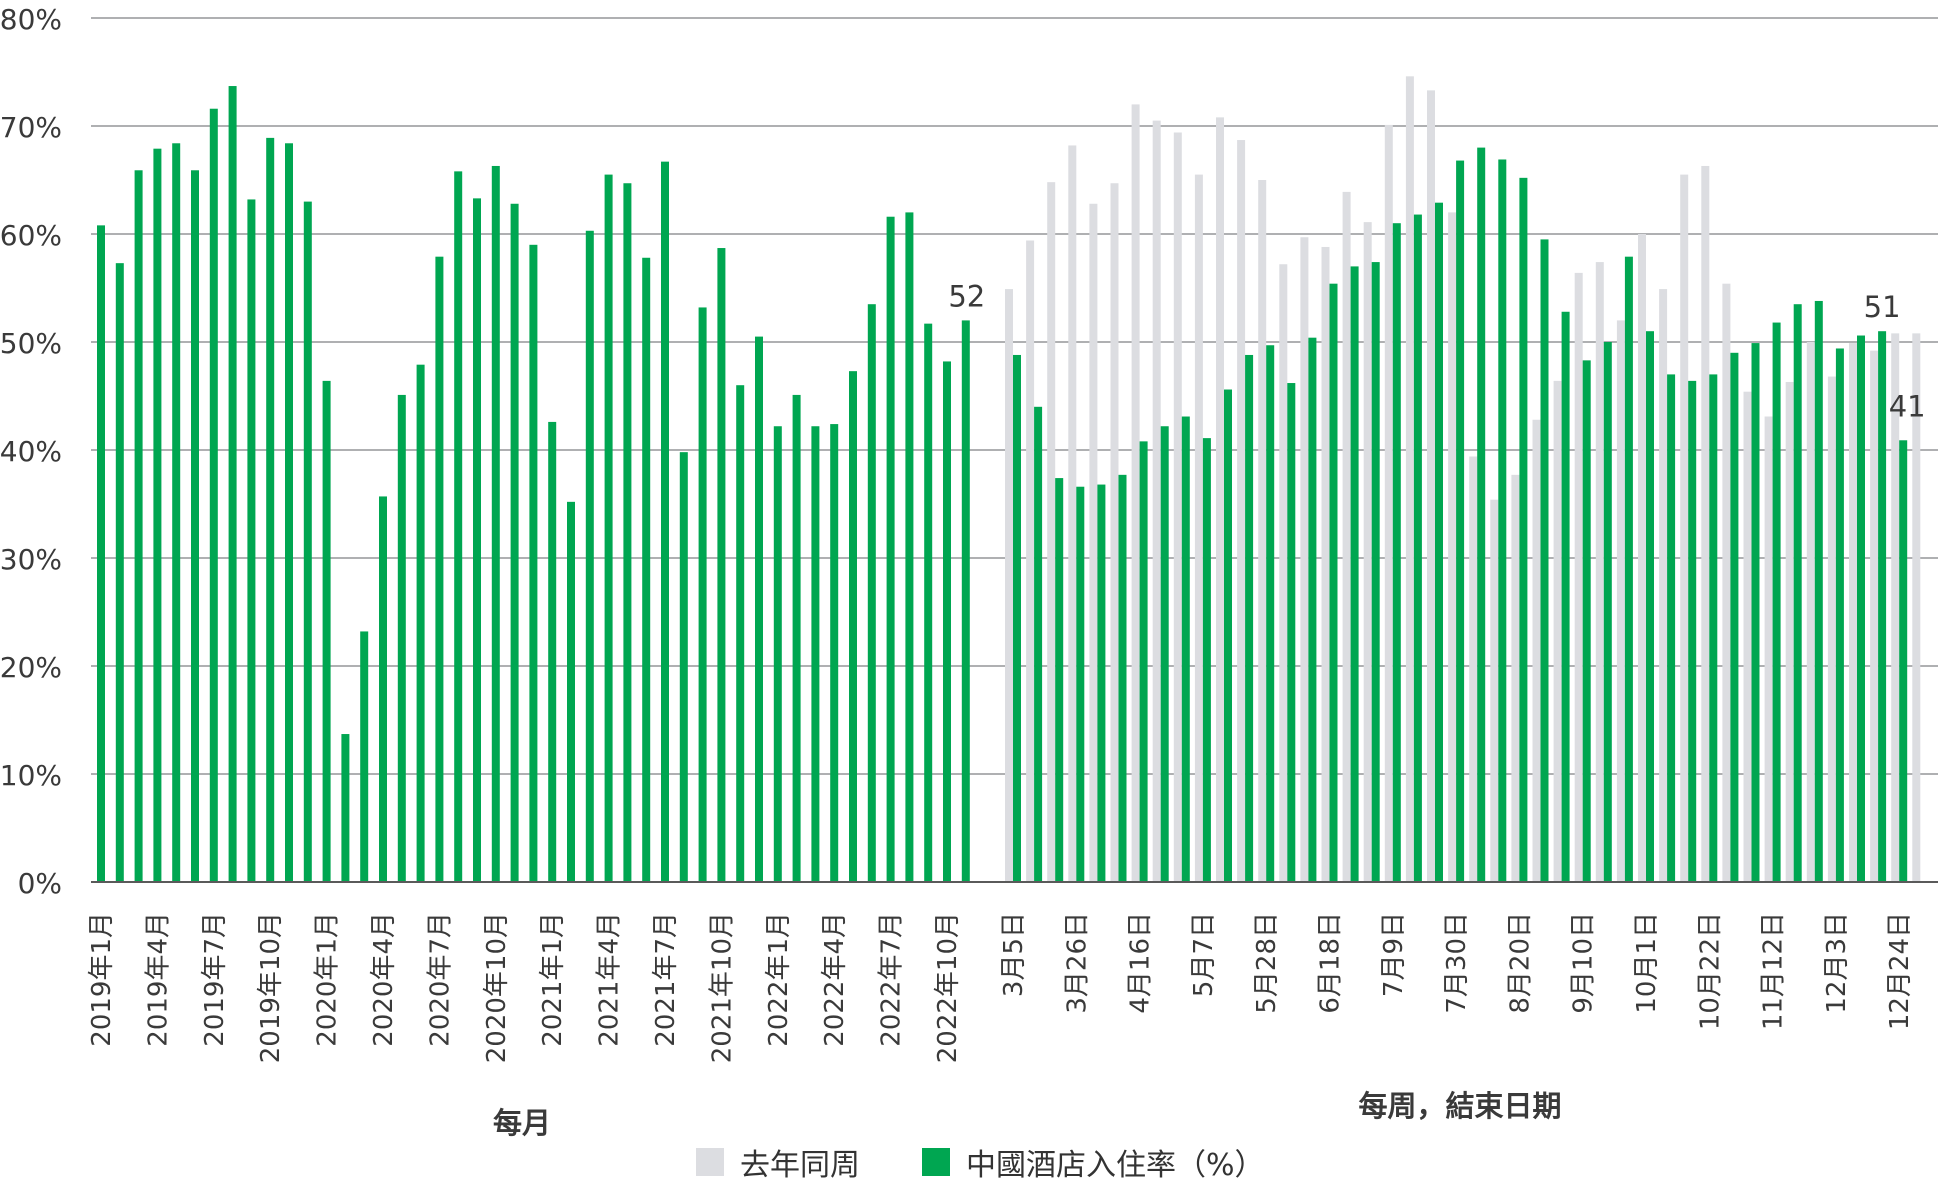  I want to click on y-tick-label: 0%, so click(40, 883).